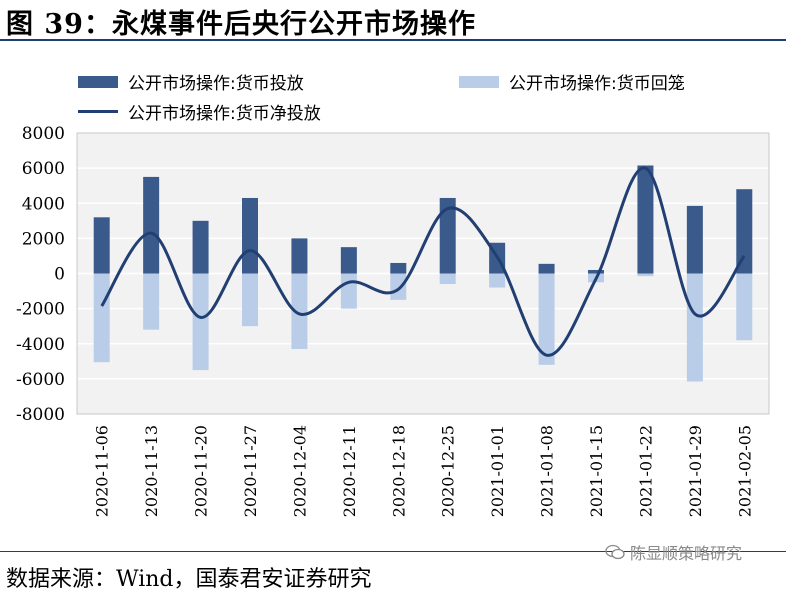  Describe the element at coordinates (201, 471) in the screenshot. I see `x-tick-label: 2020-11-20` at that location.